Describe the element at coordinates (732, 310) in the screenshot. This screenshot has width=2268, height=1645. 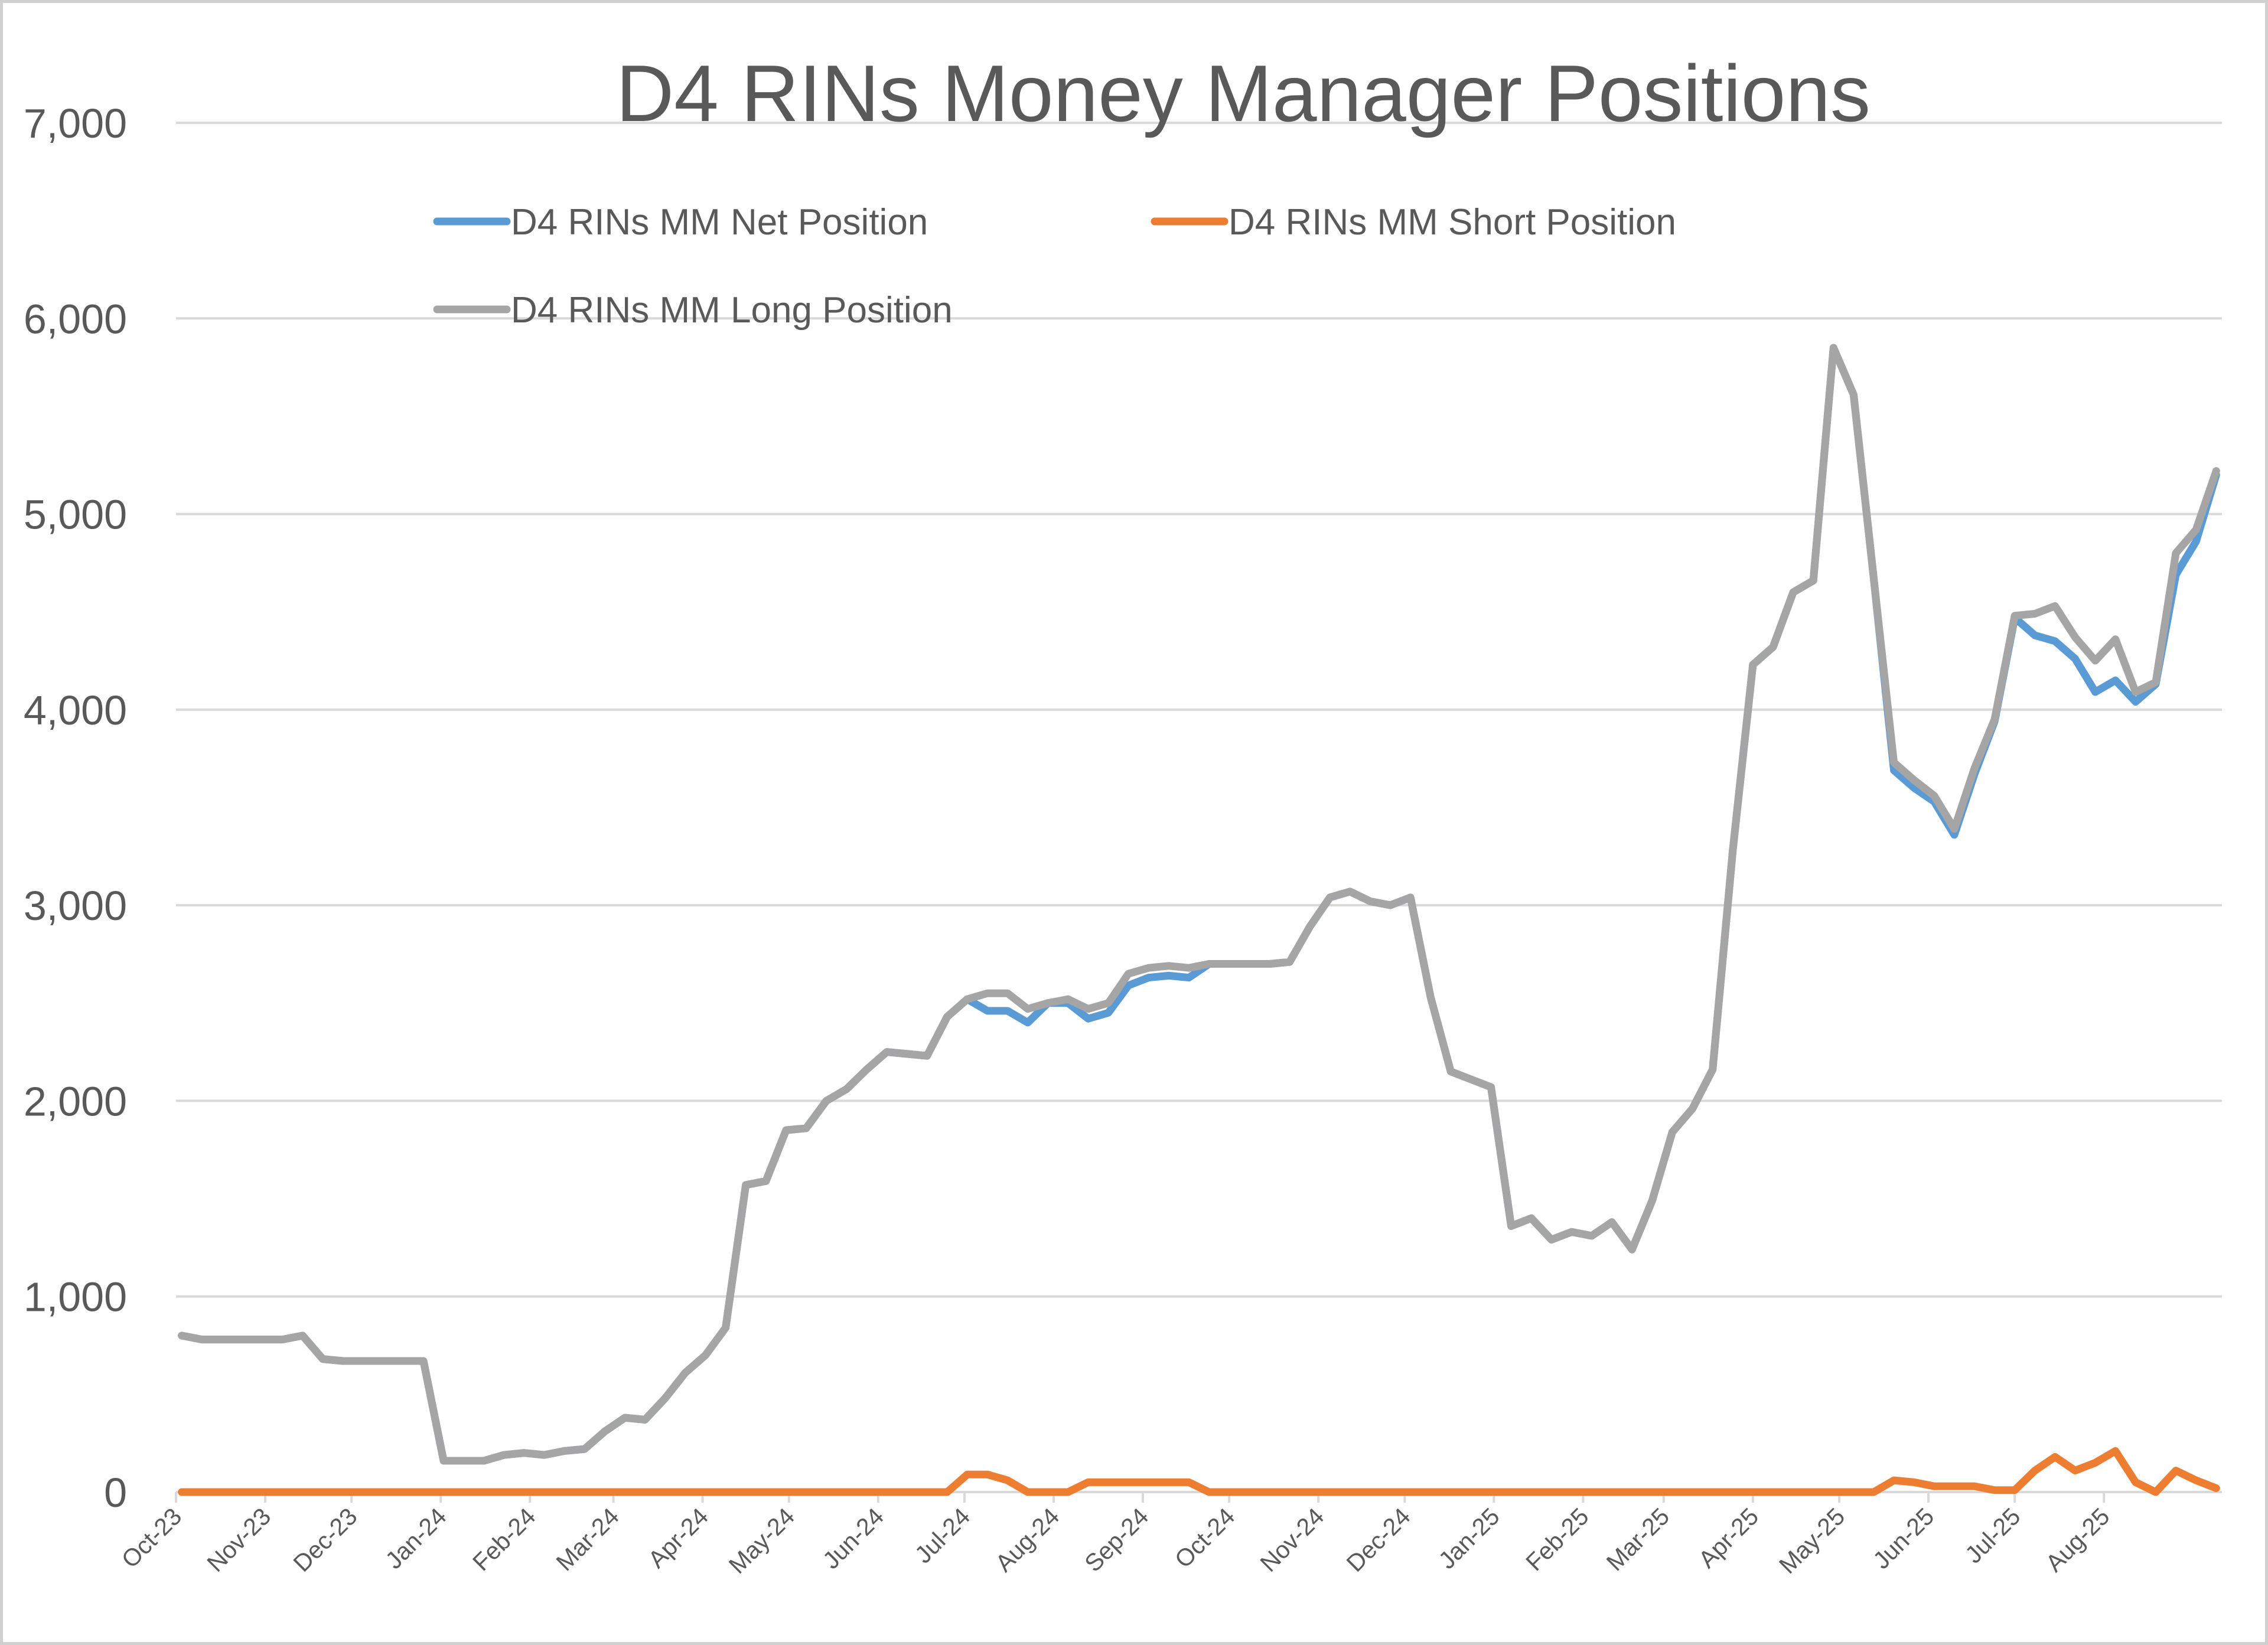
I see `legend-label-long: D4 RINs MM Long Position` at that location.